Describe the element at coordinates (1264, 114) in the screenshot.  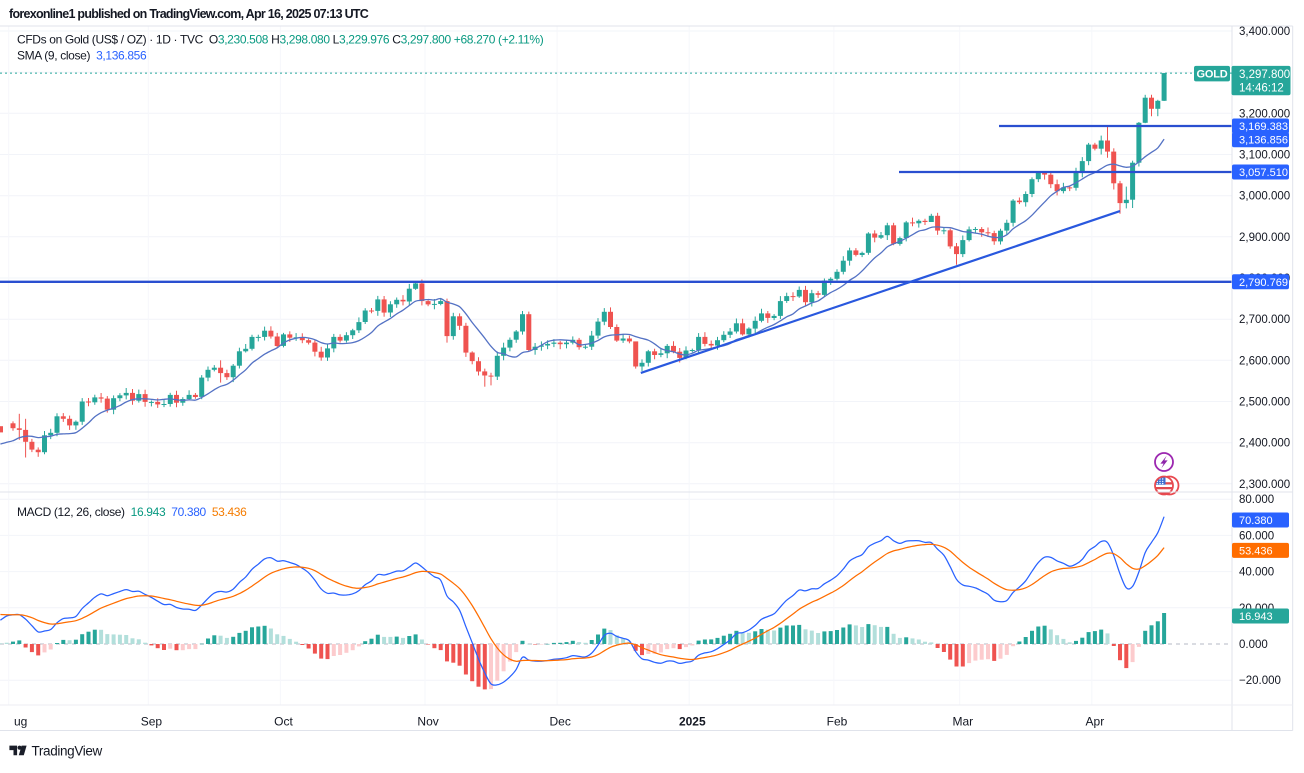
I see `svg-text: 3,200.000` at that location.